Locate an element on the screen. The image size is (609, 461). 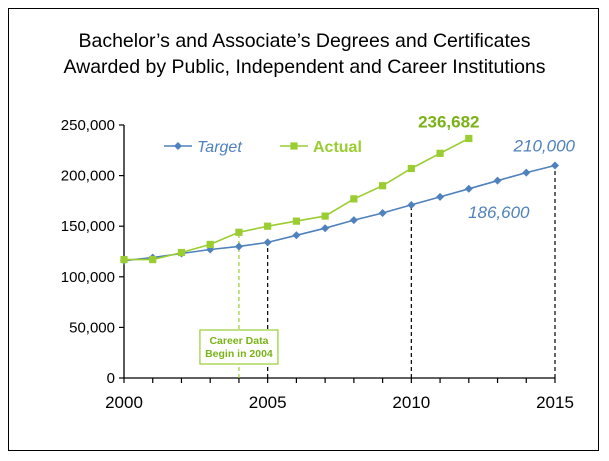
legend-marker-target is located at coordinates (178, 146).